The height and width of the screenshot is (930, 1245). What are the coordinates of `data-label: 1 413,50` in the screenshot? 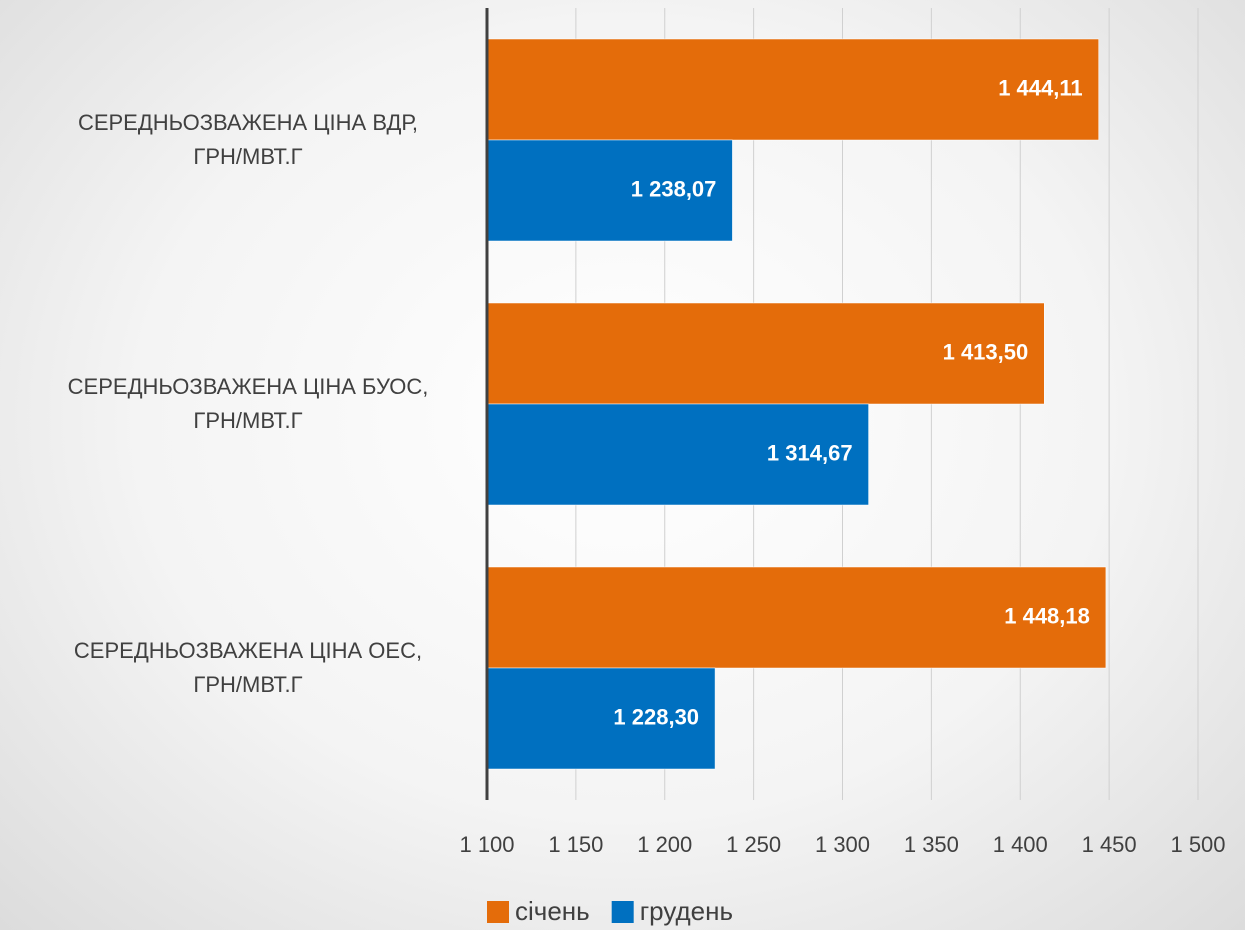 It's located at (986, 351).